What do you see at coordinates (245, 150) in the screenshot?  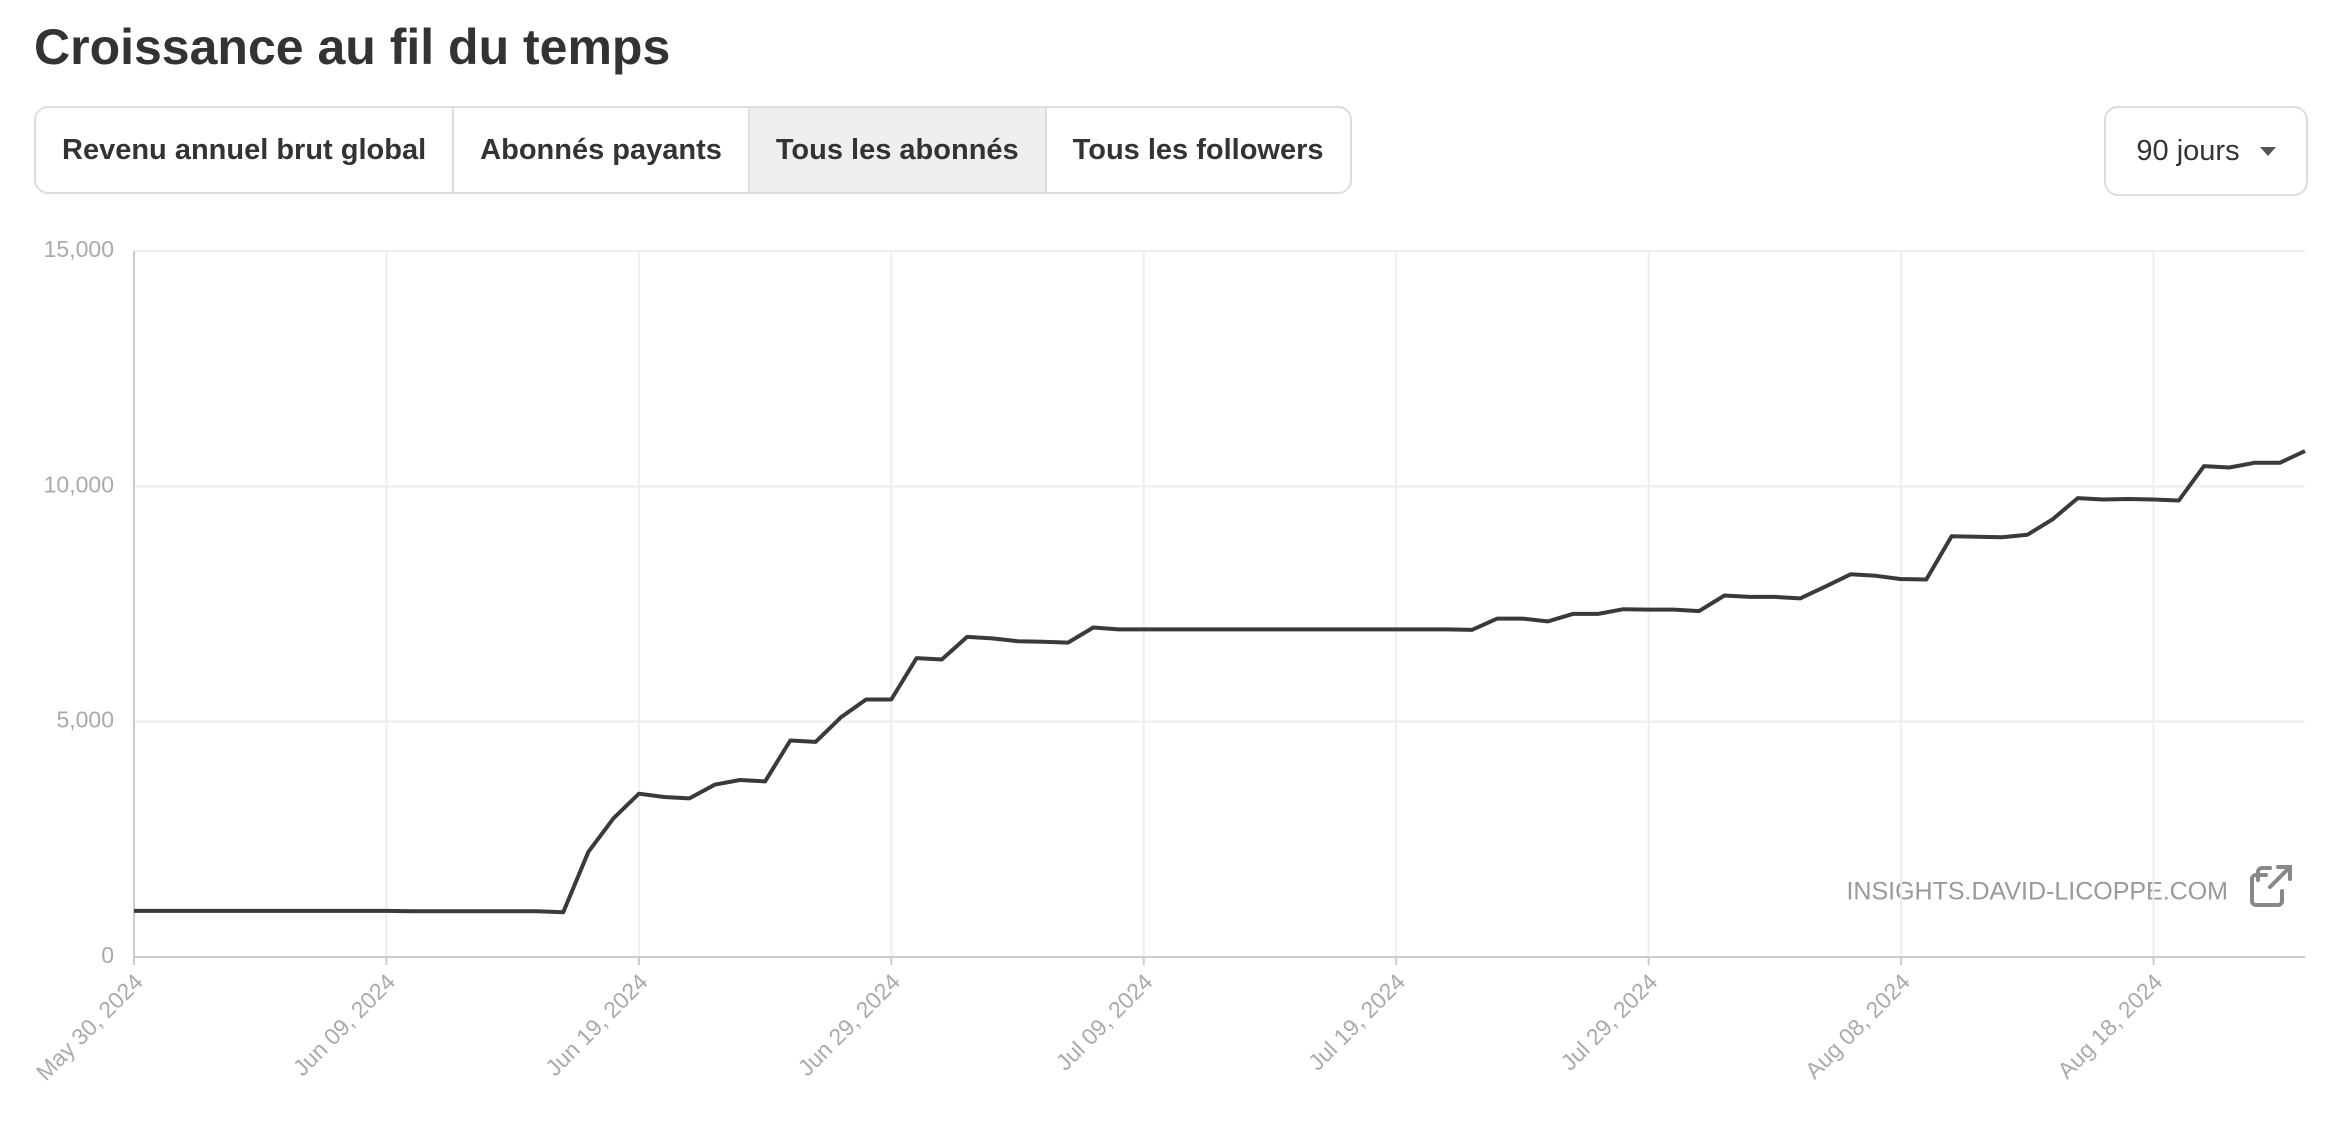 I see `tab: Revenu annuel brut global` at bounding box center [245, 150].